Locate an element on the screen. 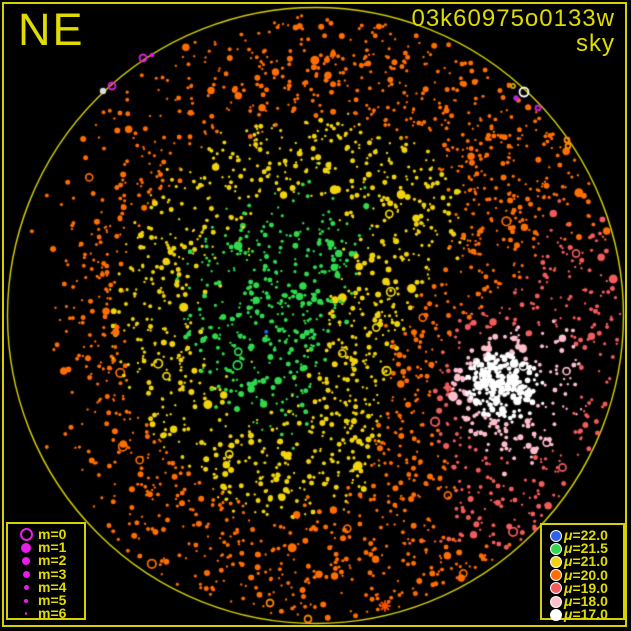 This screenshot has width=631, height=631. mu-value: =19.0 is located at coordinates (590, 587).